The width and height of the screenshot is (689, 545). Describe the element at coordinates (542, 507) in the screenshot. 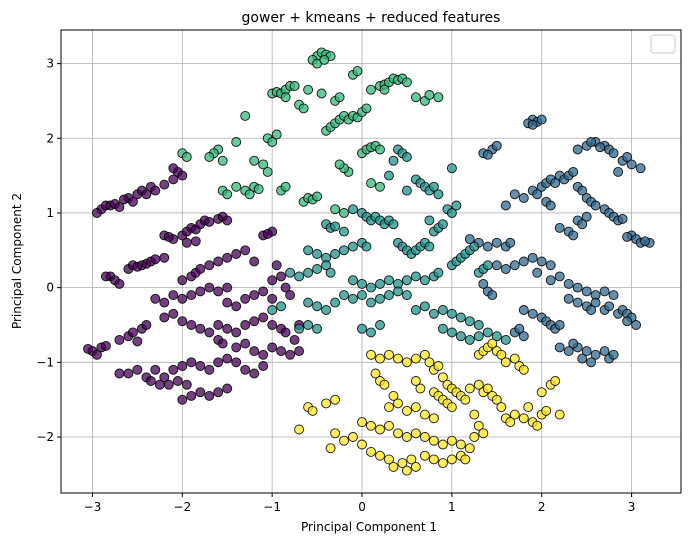

I see `x-tick-label: 2` at that location.